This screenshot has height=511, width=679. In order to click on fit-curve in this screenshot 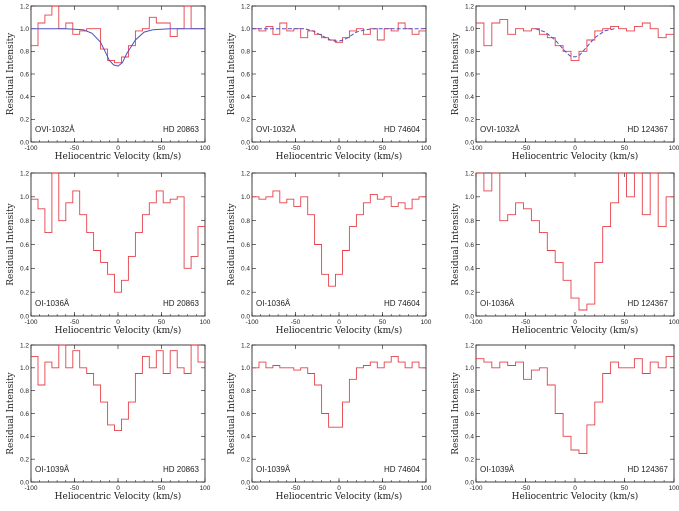, I will do `click(575, 43)`.